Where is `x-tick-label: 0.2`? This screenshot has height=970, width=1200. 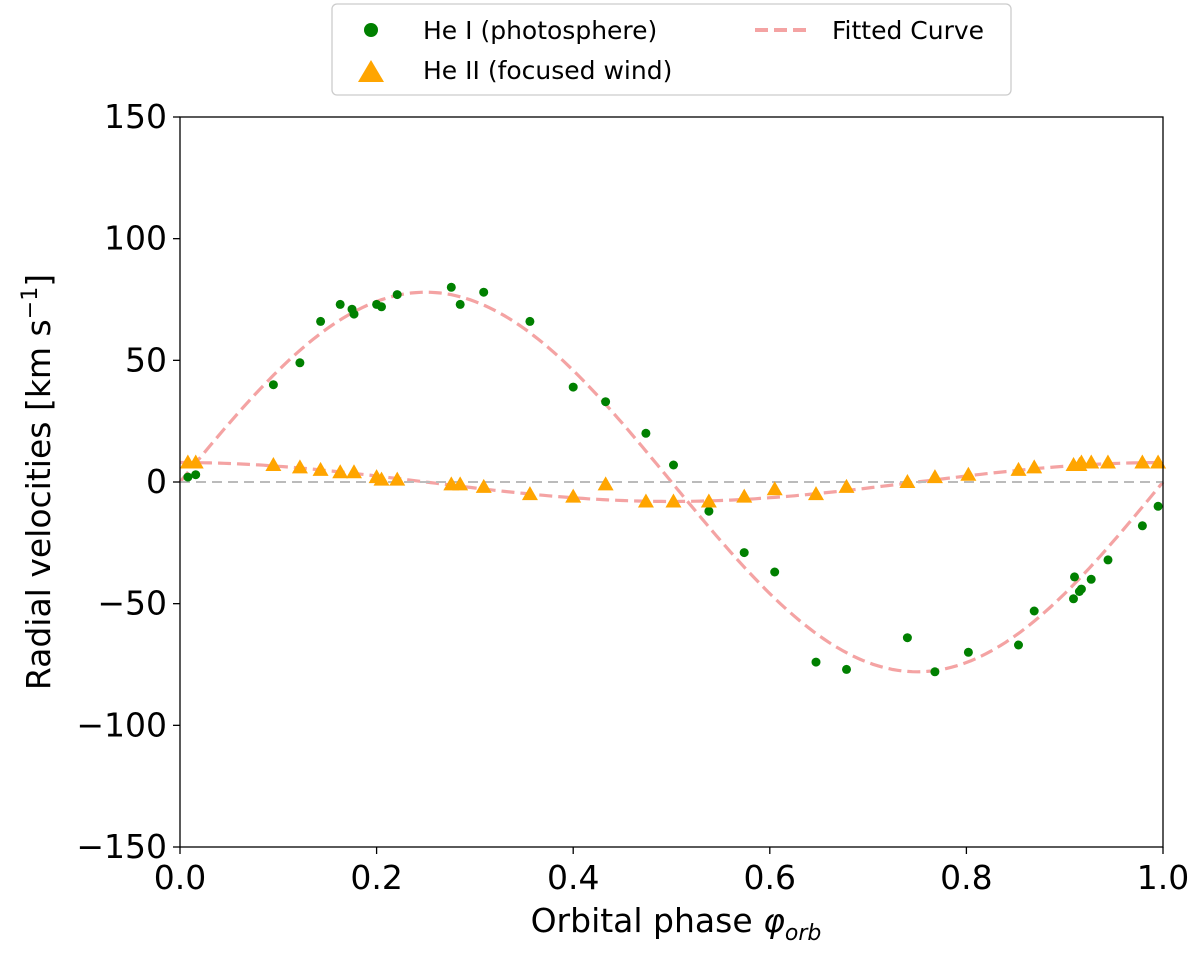
x-tick-label: 0.2 is located at coordinates (376, 877).